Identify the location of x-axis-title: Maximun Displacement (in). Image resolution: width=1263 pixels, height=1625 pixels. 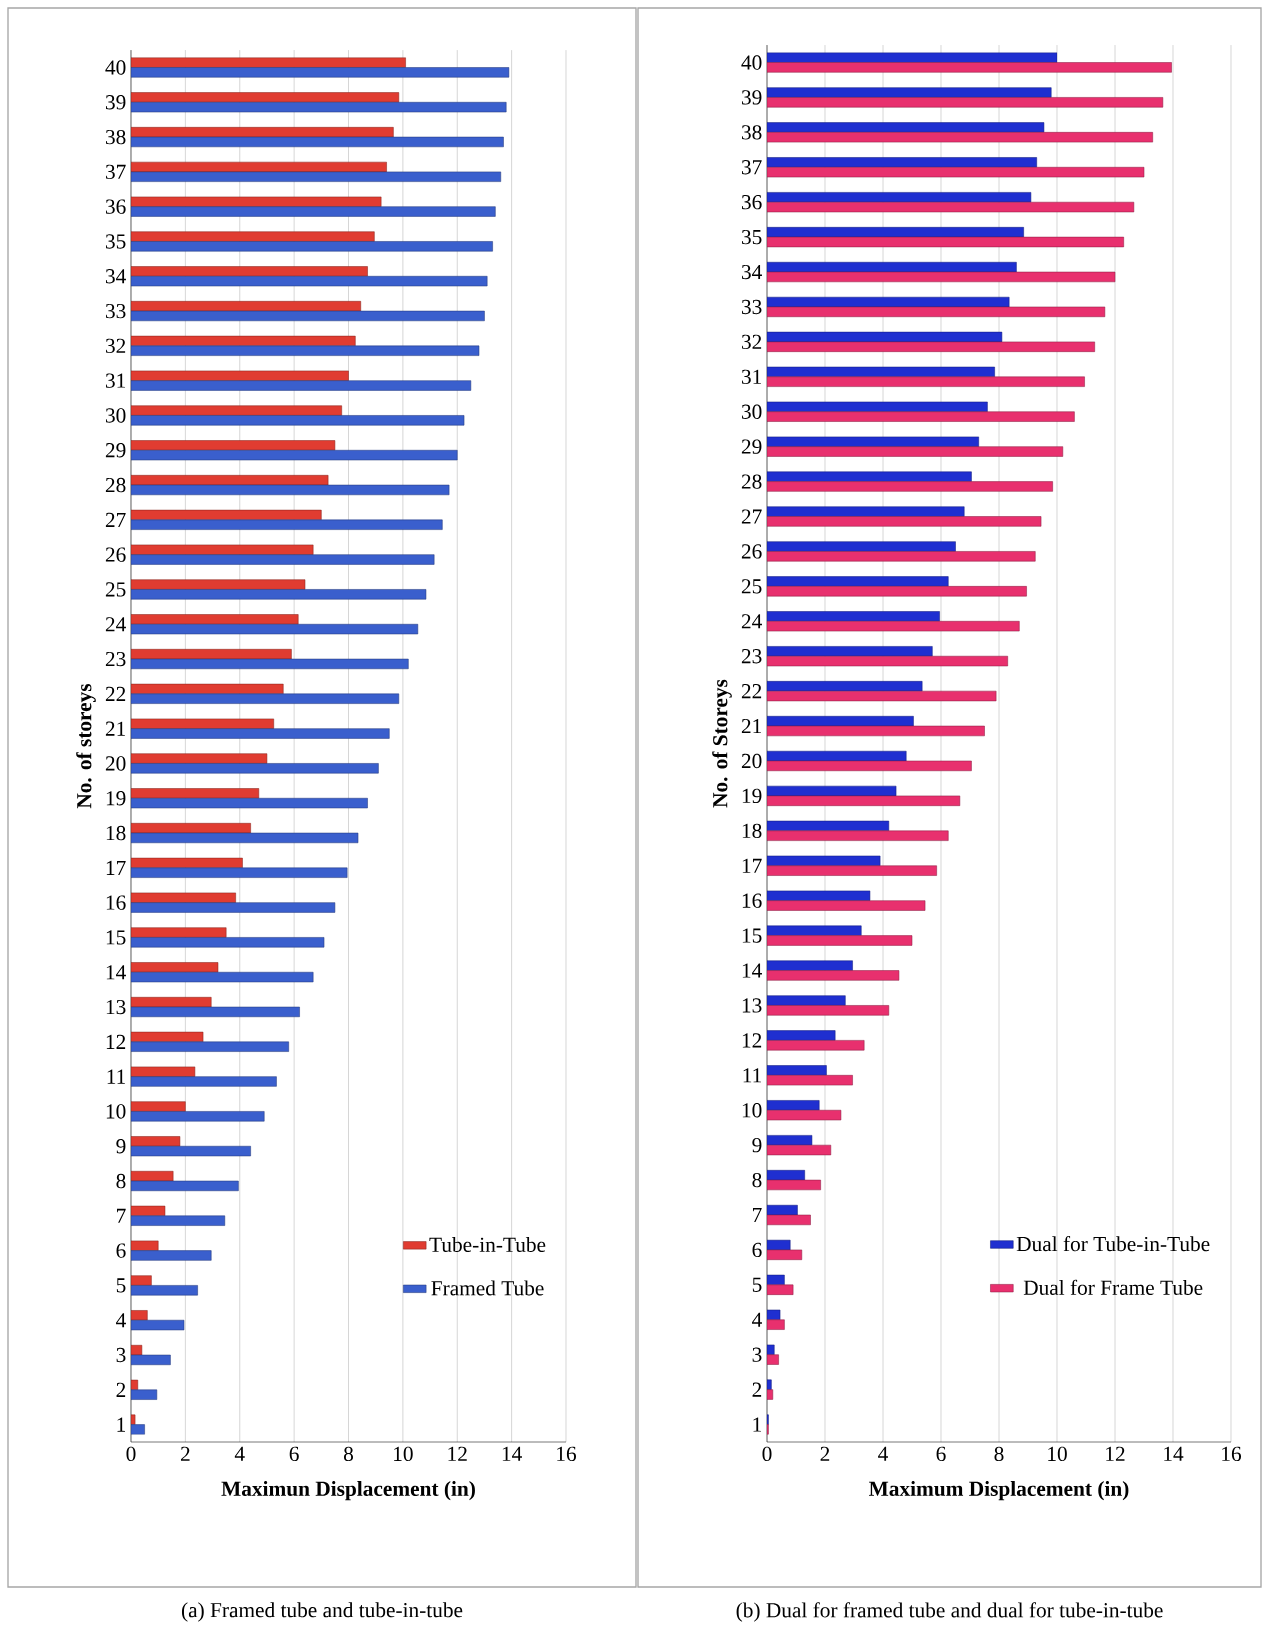
(348, 1490).